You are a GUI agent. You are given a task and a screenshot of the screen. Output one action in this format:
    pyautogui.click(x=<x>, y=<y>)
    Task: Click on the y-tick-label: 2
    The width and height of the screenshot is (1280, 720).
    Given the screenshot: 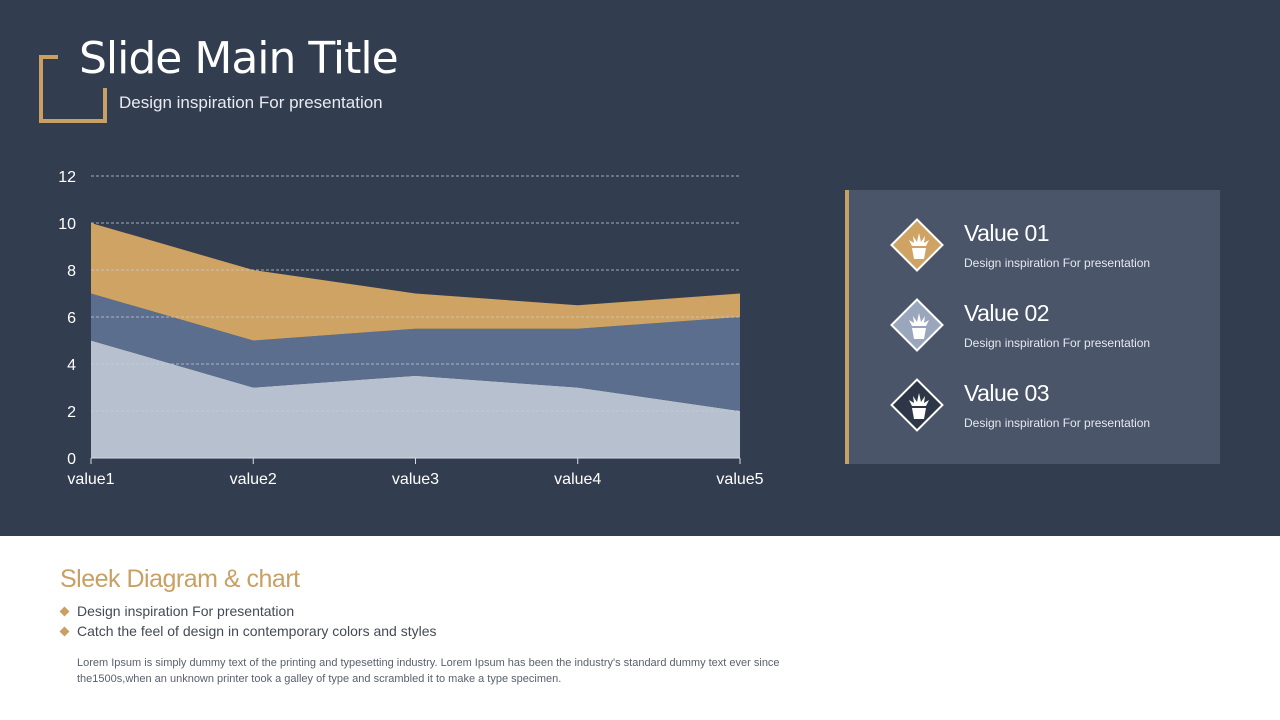 What is the action you would take?
    pyautogui.click(x=71, y=412)
    